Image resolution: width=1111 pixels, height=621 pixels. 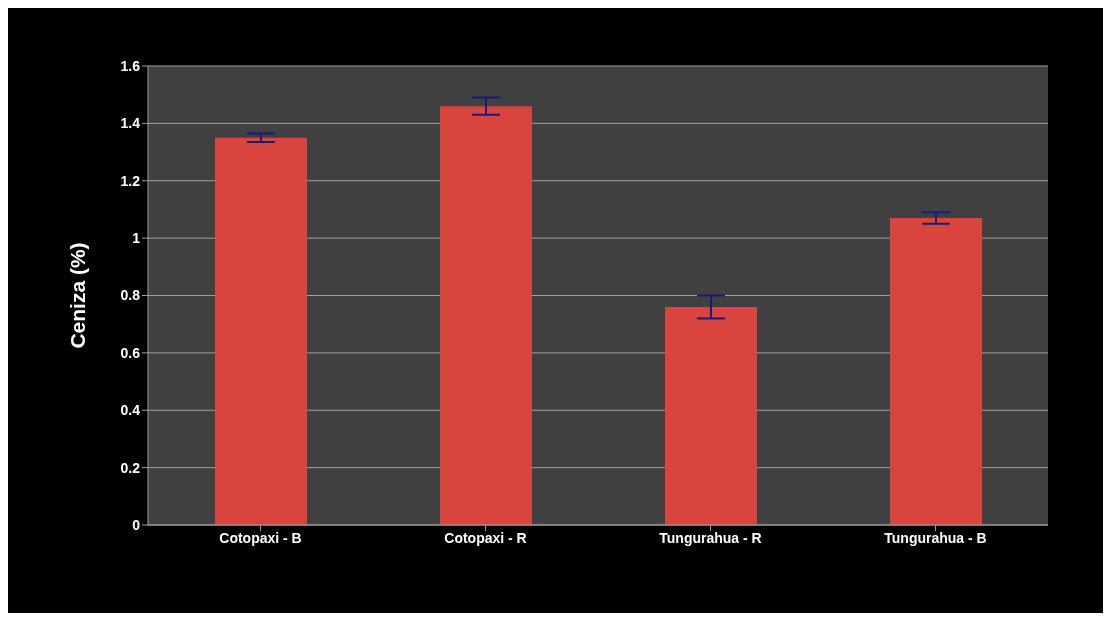 What do you see at coordinates (485, 537) in the screenshot?
I see `x-tick-label: Cotopaxi - R` at bounding box center [485, 537].